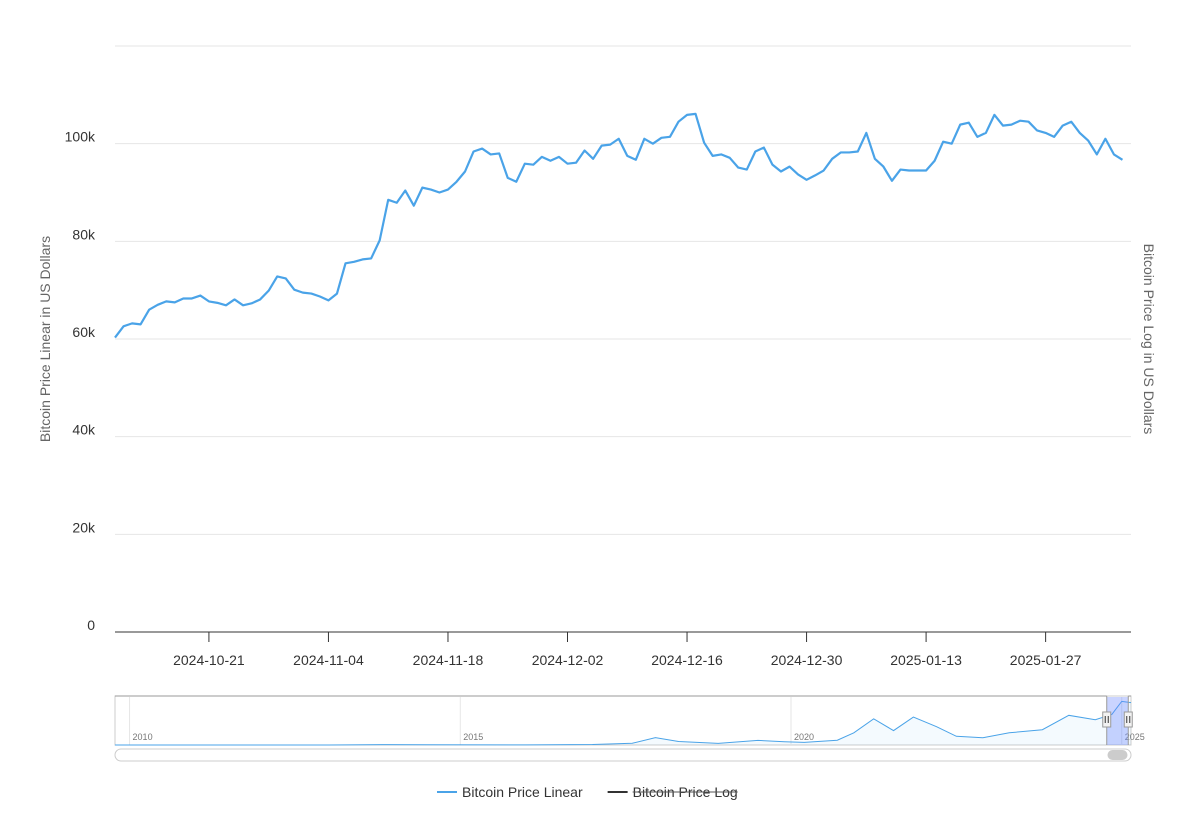 This screenshot has height=813, width=1200. Describe the element at coordinates (473, 737) in the screenshot. I see `navigator-tick-label: 2015` at that location.